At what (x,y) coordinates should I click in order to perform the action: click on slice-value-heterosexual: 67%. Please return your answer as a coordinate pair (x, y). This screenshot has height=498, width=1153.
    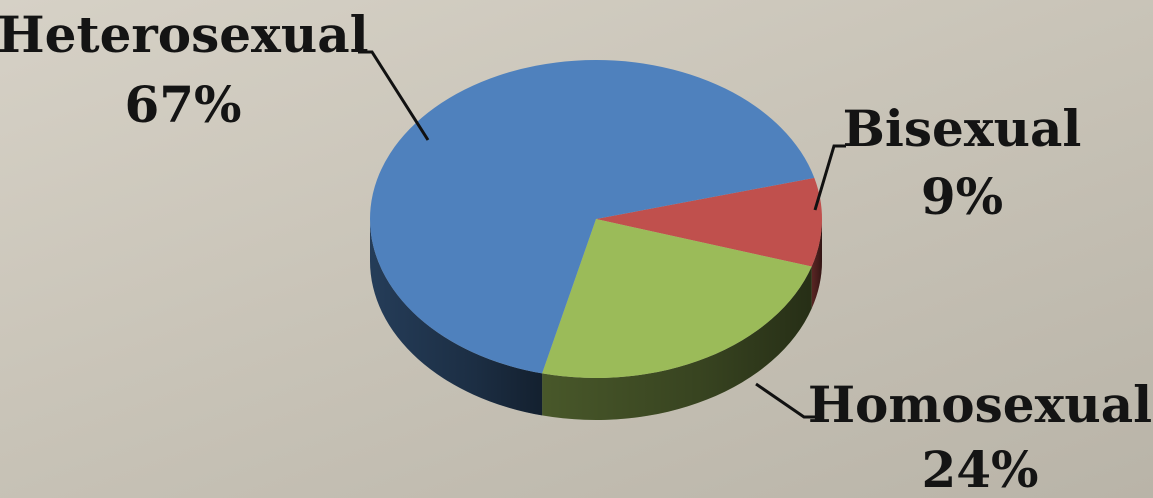
    Looking at the image, I should click on (182, 104).